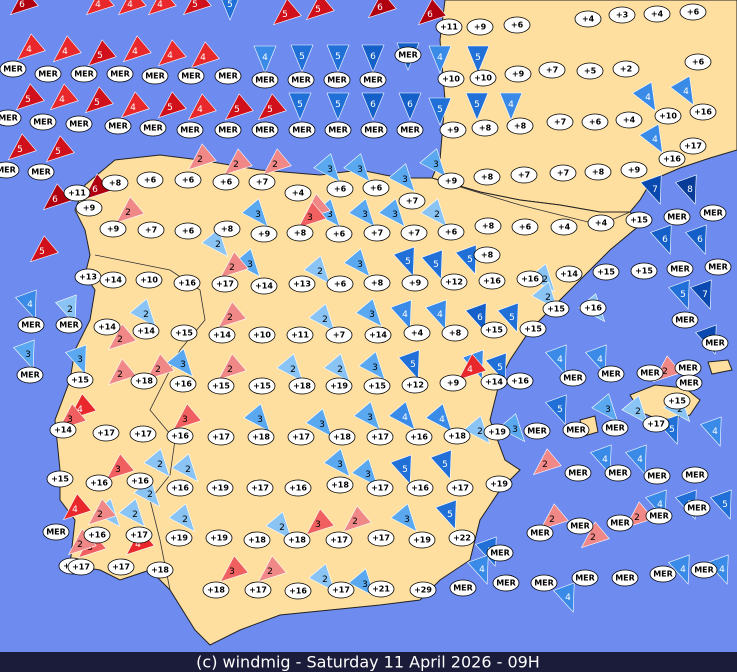 This screenshot has width=737, height=672. I want to click on wind-speed: 7, so click(655, 190).